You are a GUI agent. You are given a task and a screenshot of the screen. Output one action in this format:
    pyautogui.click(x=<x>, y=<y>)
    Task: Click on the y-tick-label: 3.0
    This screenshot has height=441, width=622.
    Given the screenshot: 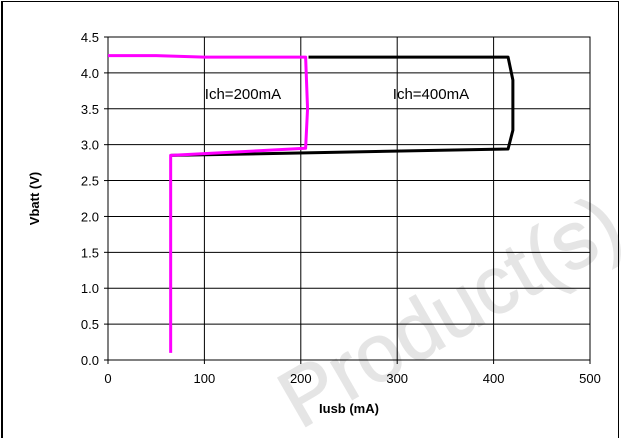 What is the action you would take?
    pyautogui.click(x=90, y=145)
    